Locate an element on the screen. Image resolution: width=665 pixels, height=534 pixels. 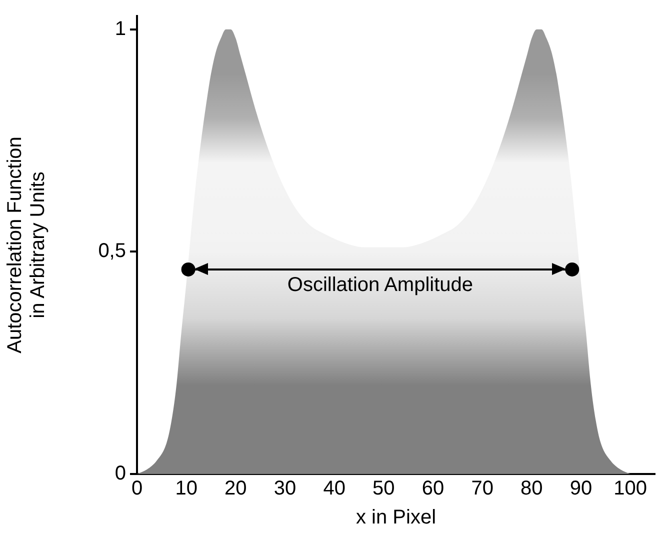
x-tick-label: 100 is located at coordinates (631, 489).